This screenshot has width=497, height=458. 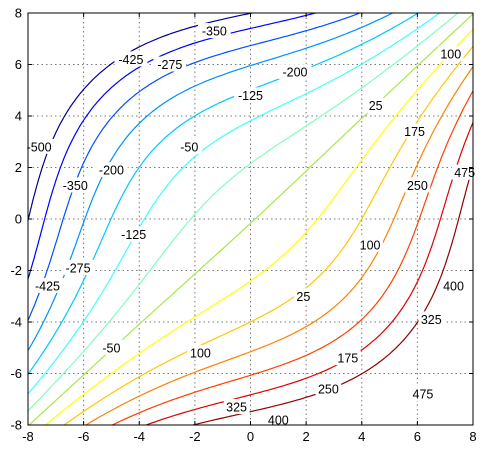 I want to click on contour-label: -500, so click(x=39, y=147).